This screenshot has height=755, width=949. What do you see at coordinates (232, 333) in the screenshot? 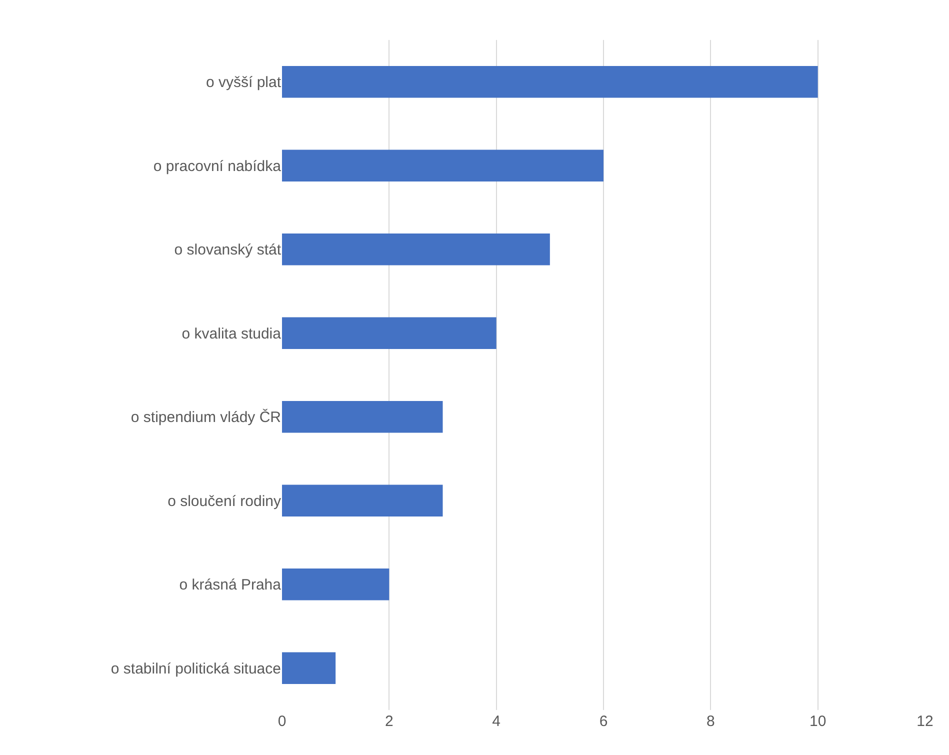
I see `y-tick-label: o kvalita studia` at bounding box center [232, 333].